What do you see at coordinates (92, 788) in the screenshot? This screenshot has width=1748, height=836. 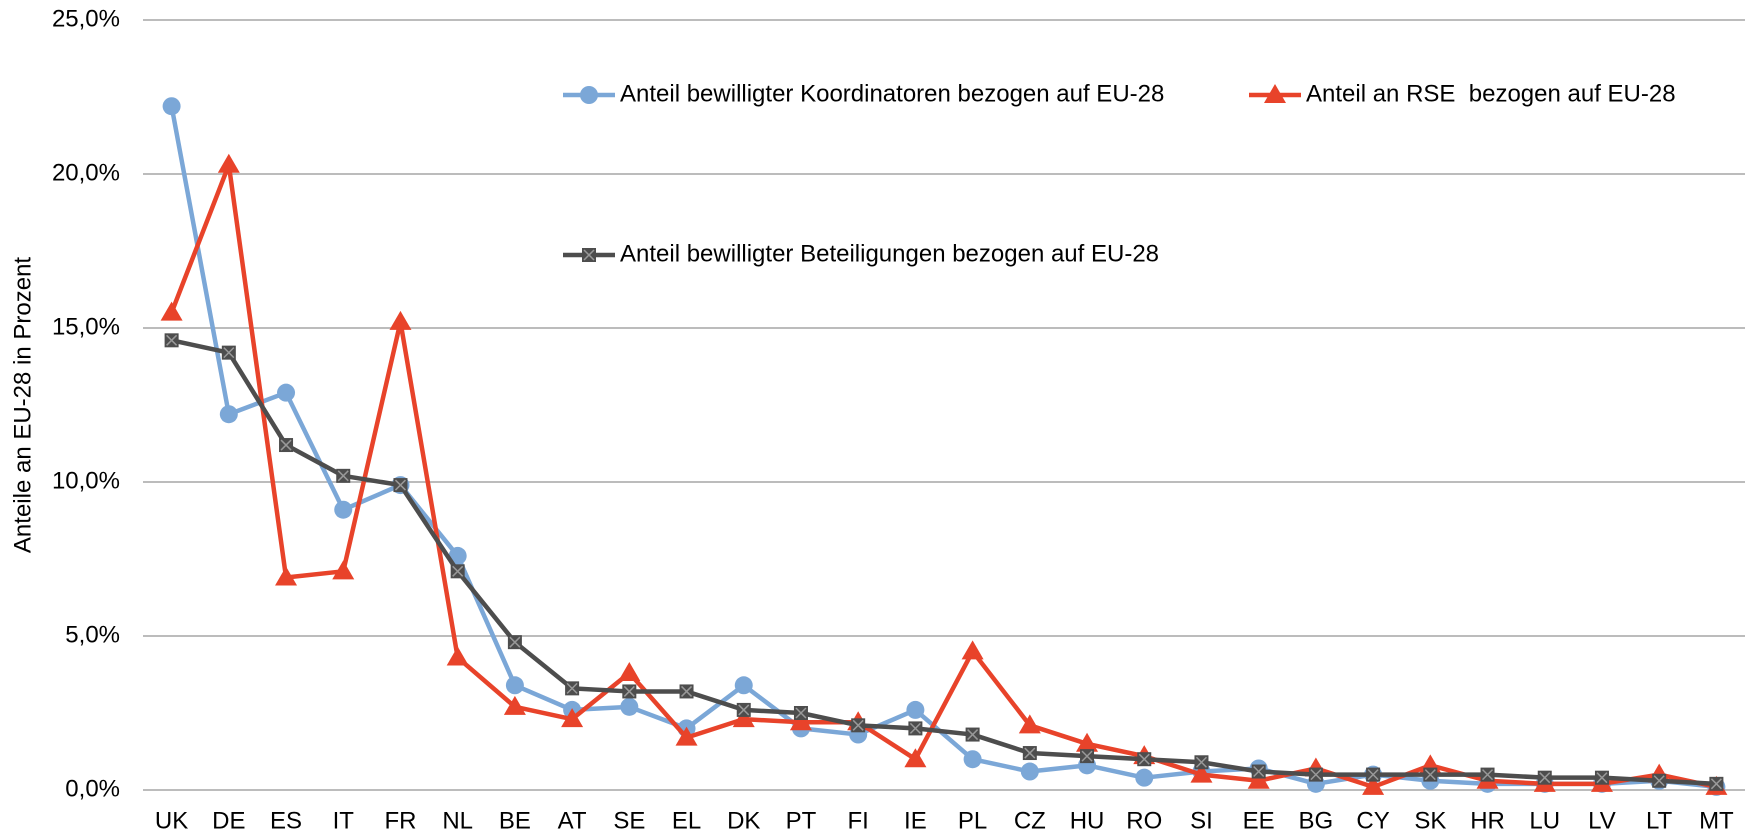 I see `y-tick-label: 0,0%` at bounding box center [92, 788].